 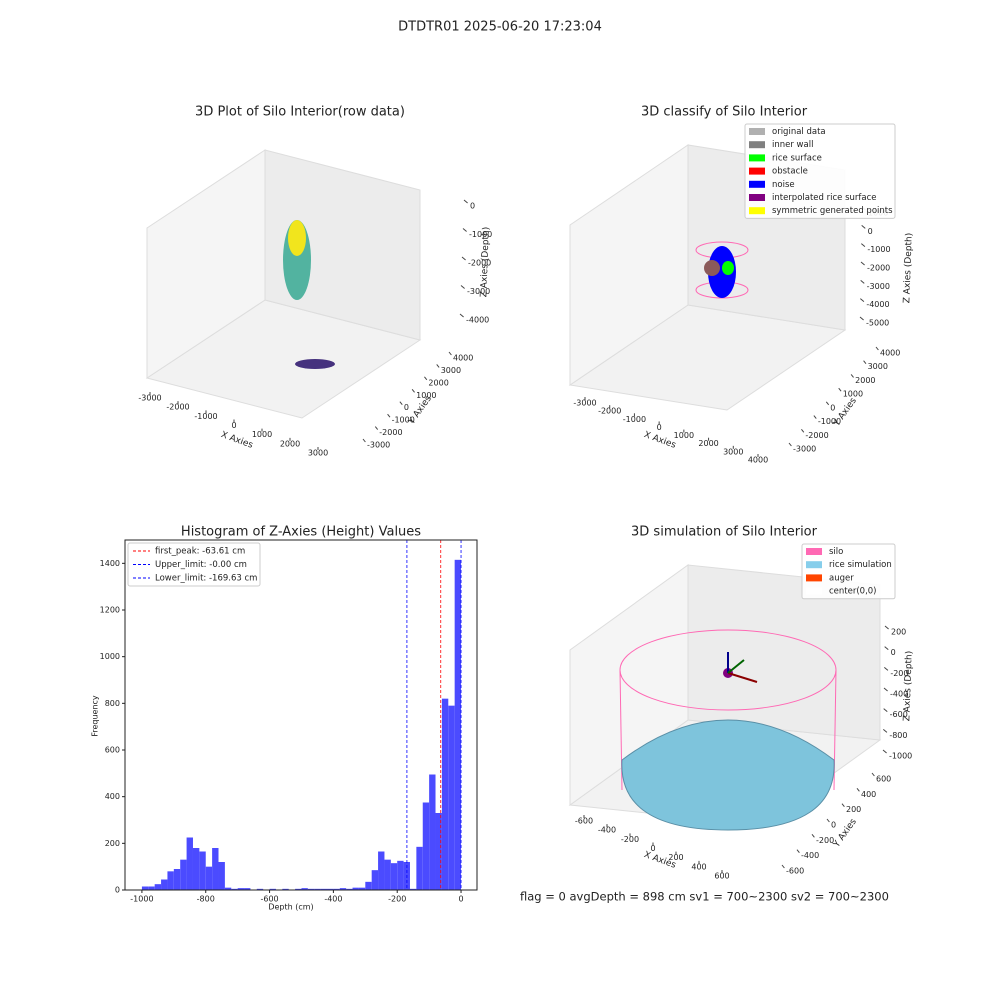 I want to click on legend-box, so click(x=820, y=171).